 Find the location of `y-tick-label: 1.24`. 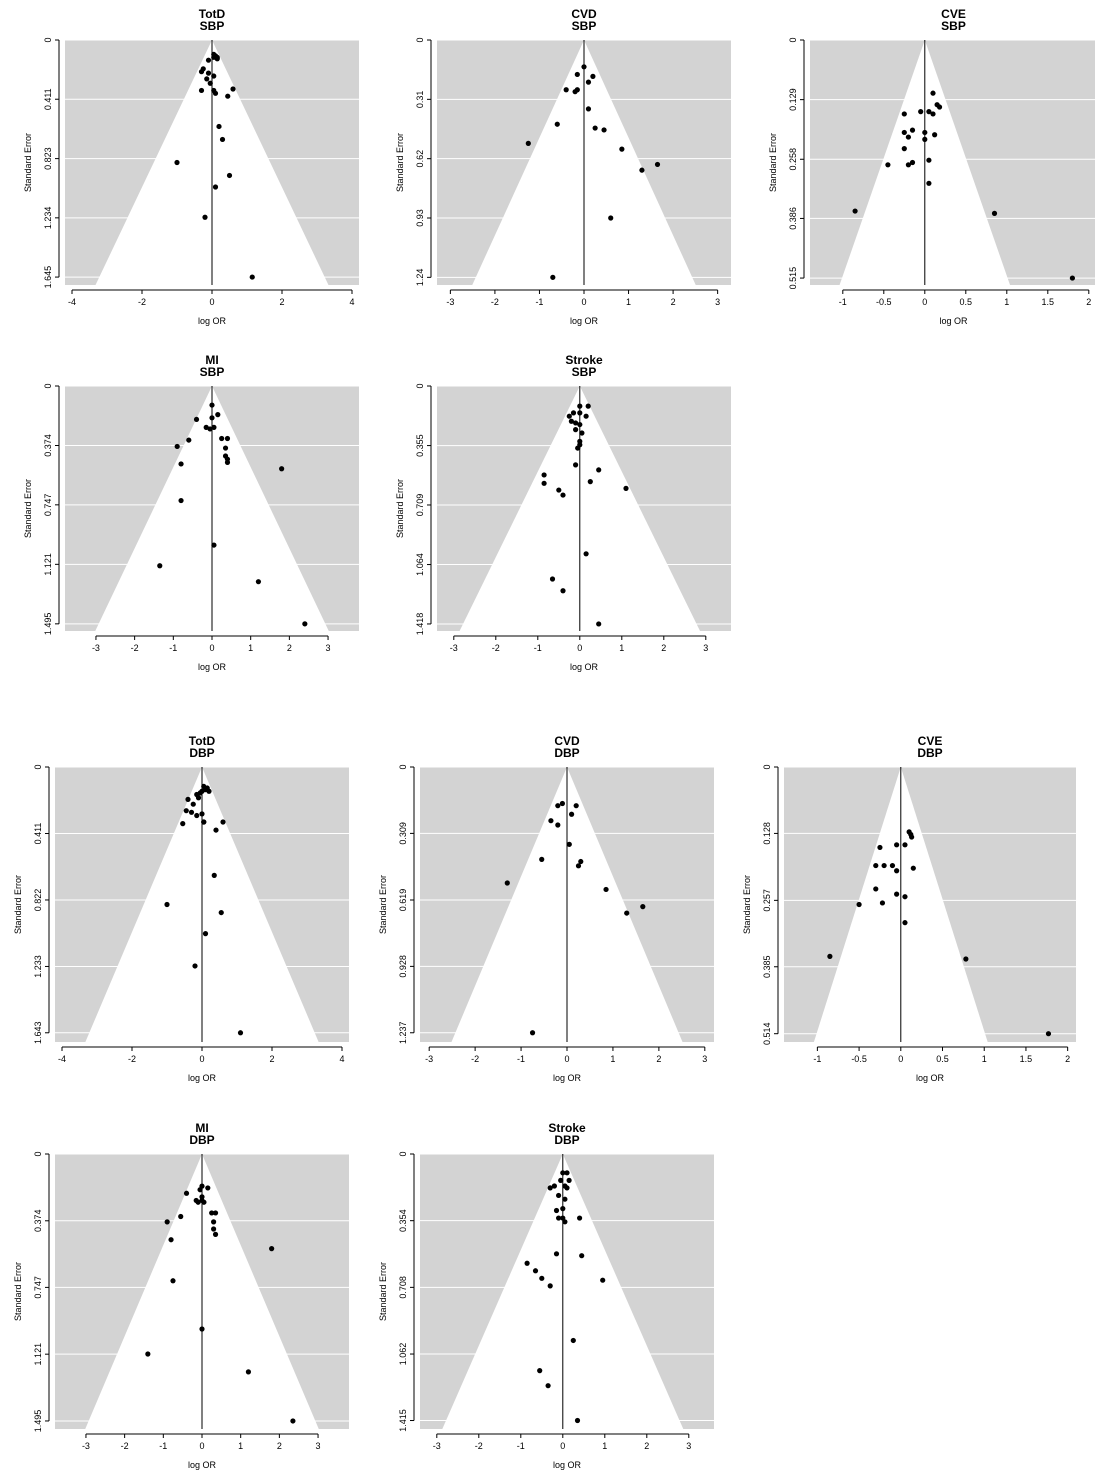

y-tick-label: 1.24 is located at coordinates (420, 278).